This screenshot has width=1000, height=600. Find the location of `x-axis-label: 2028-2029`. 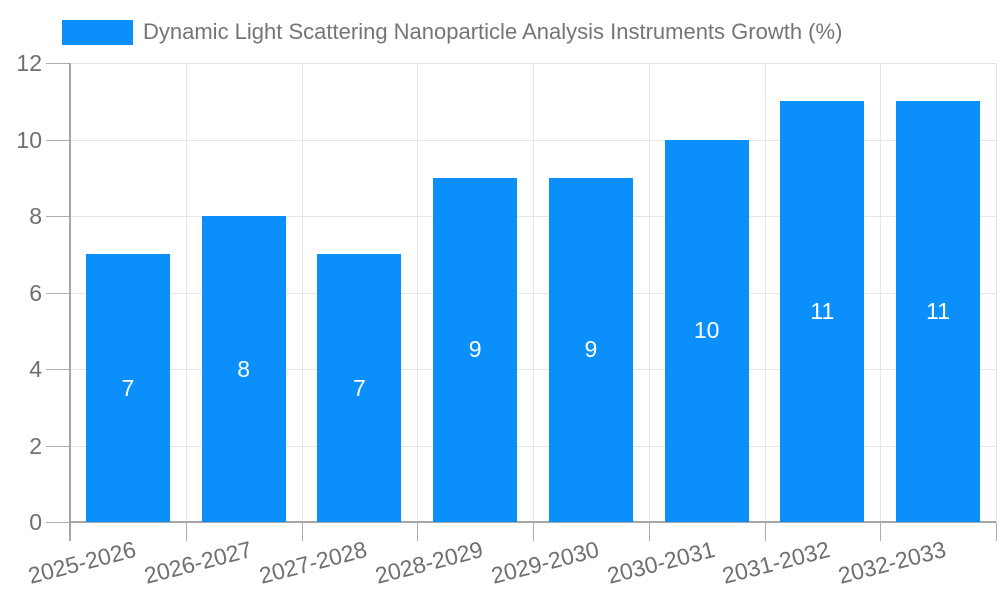

x-axis-label: 2028-2029 is located at coordinates (429, 562).